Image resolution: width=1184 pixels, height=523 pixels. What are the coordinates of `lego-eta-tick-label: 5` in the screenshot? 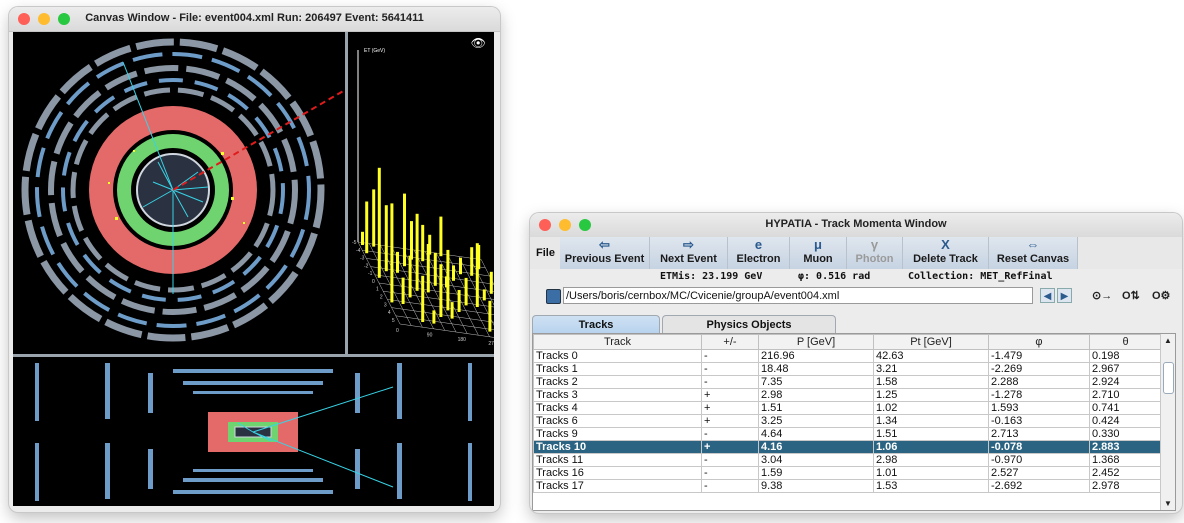 It's located at (393, 321).